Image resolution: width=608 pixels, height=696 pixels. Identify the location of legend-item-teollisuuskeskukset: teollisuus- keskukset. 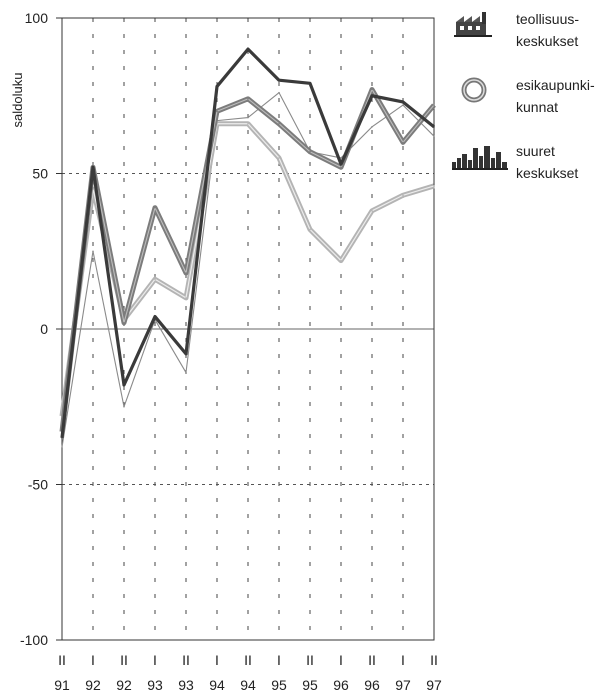
(527, 41).